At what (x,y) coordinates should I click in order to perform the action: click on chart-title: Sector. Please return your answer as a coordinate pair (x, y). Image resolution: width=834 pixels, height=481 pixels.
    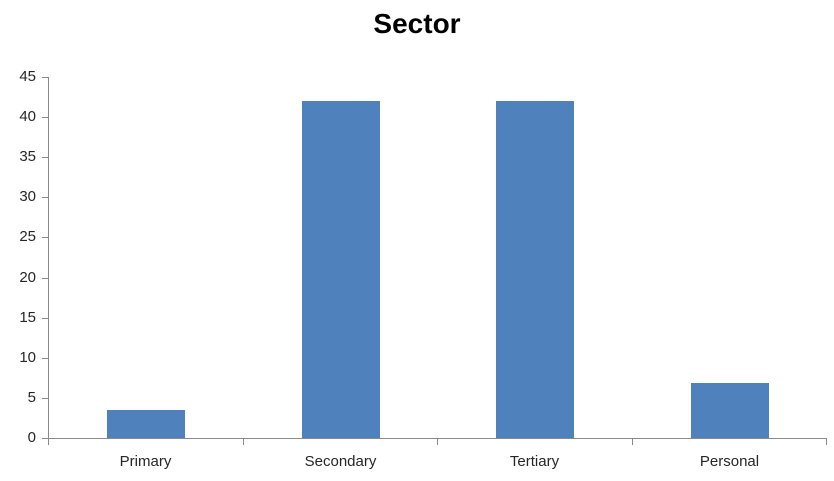
    Looking at the image, I should click on (417, 23).